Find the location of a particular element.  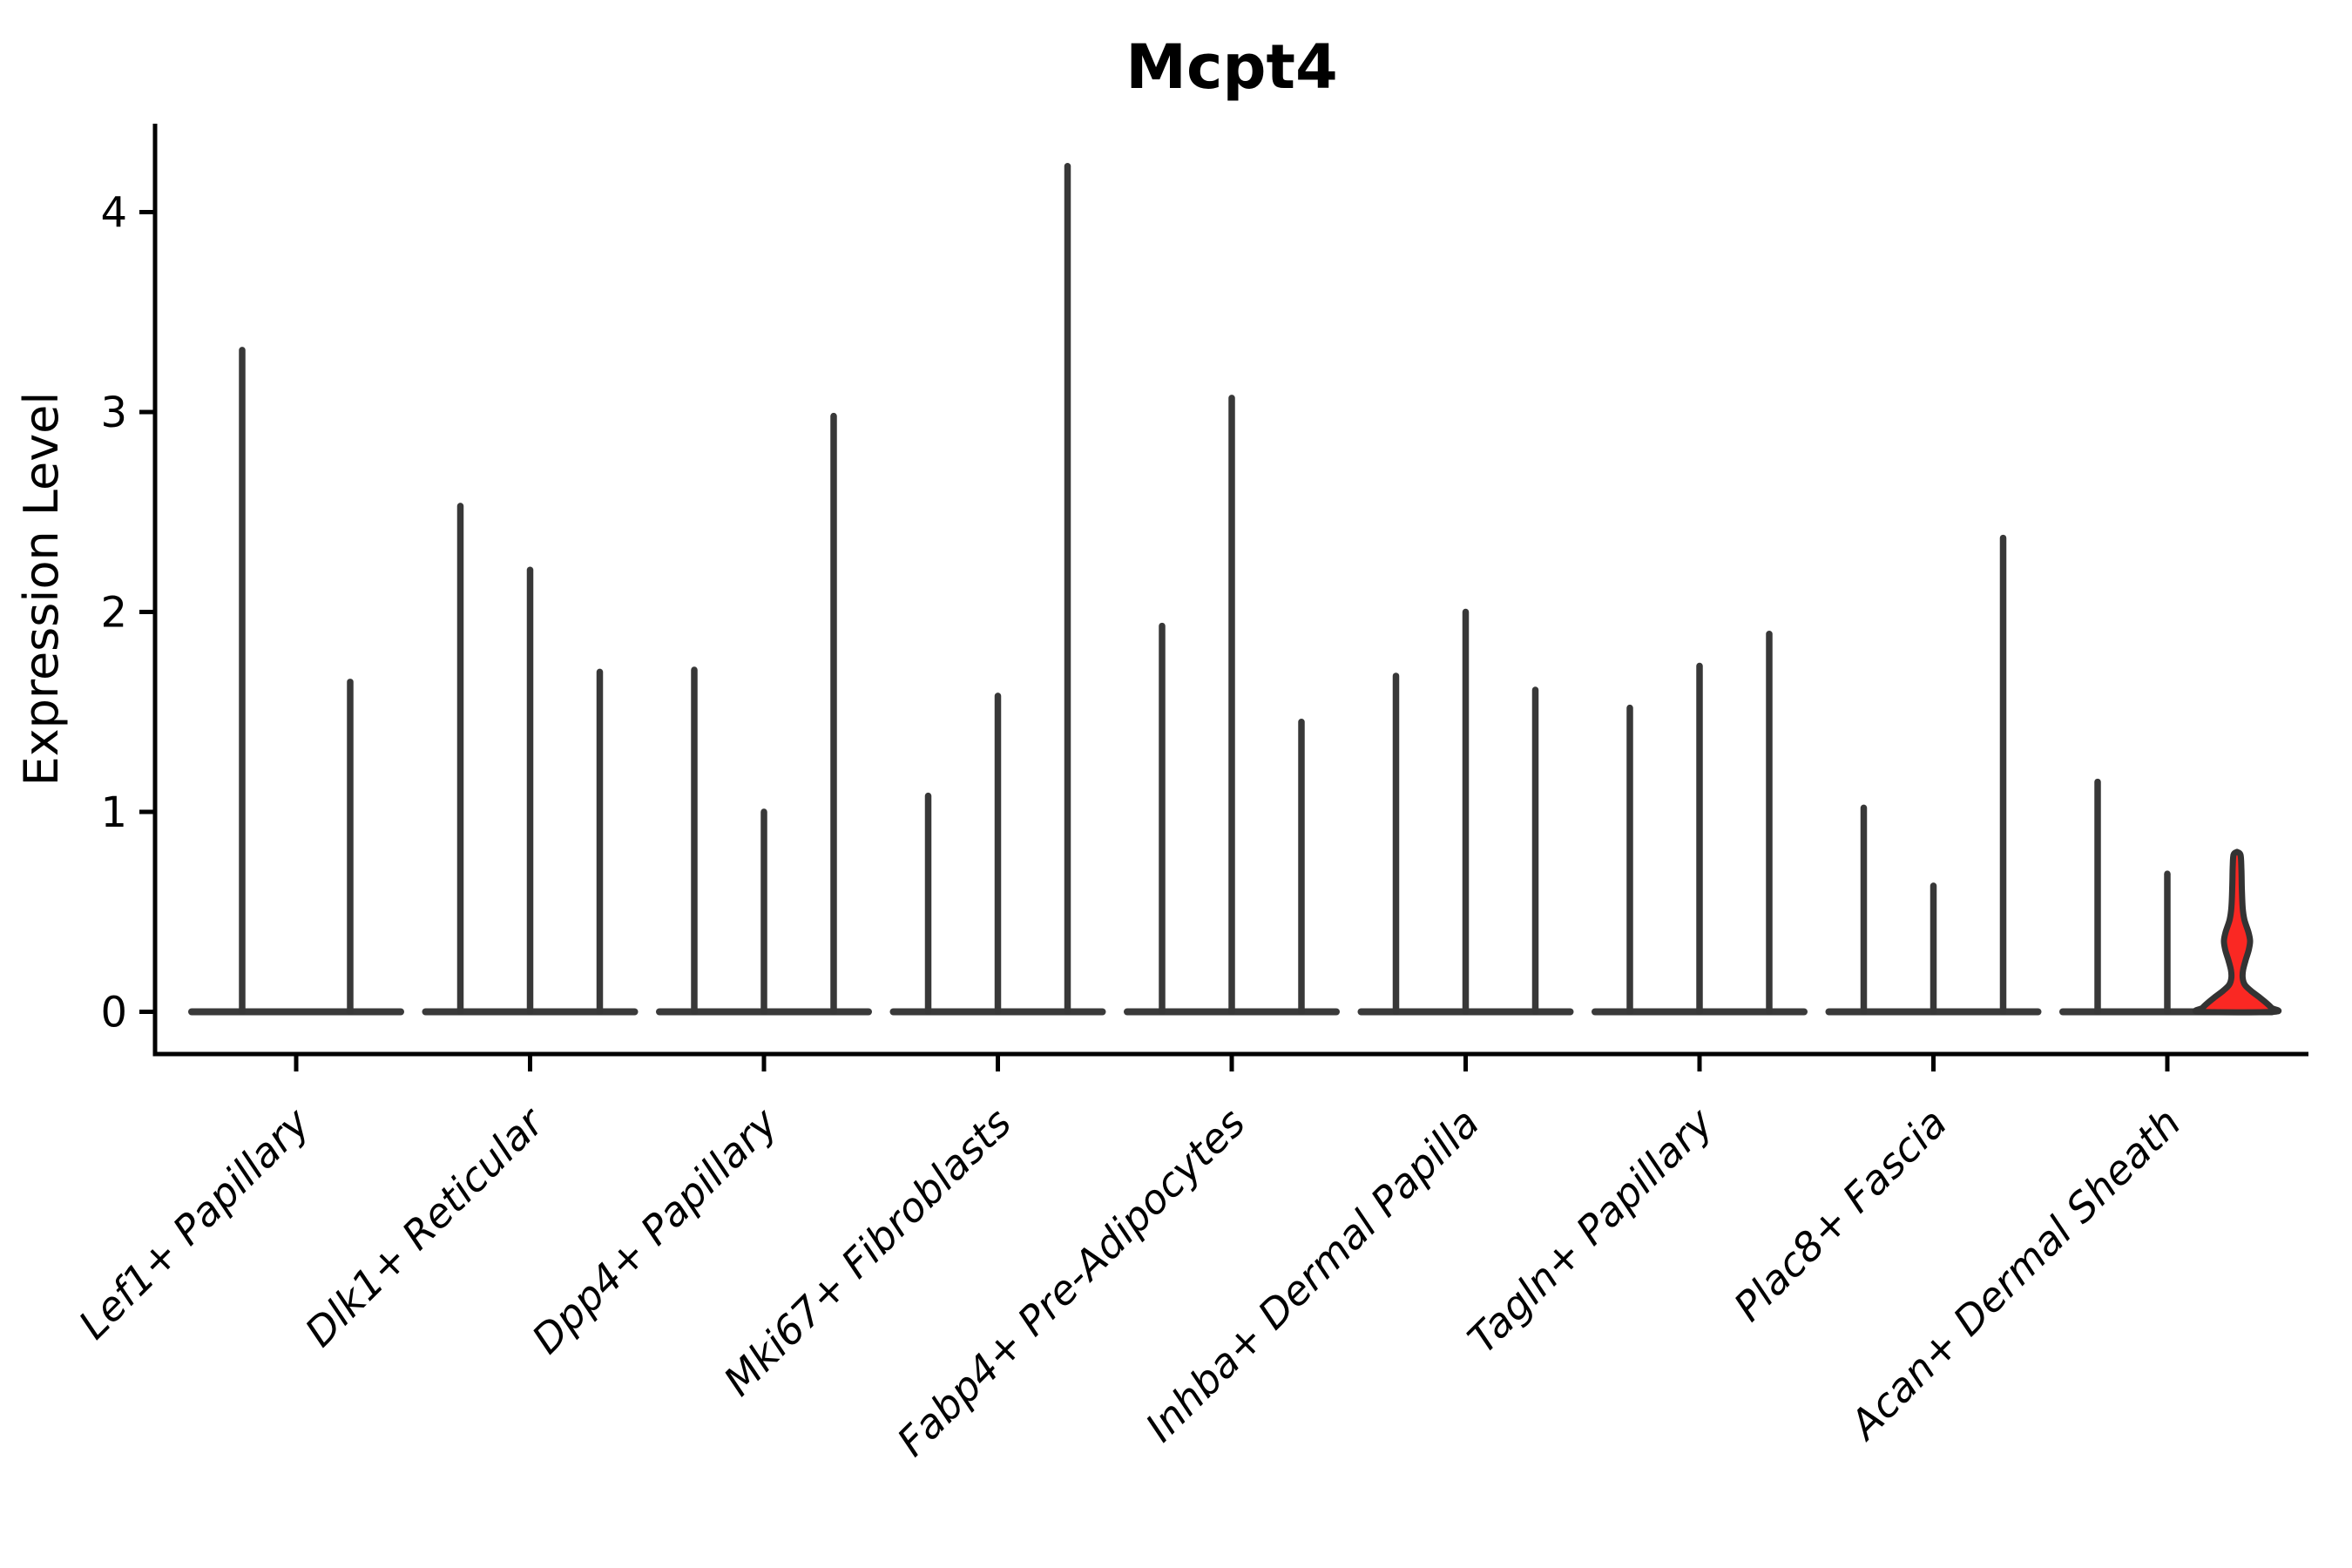

x-tick-label: Plac8+ Fascia is located at coordinates (1841, 1214).